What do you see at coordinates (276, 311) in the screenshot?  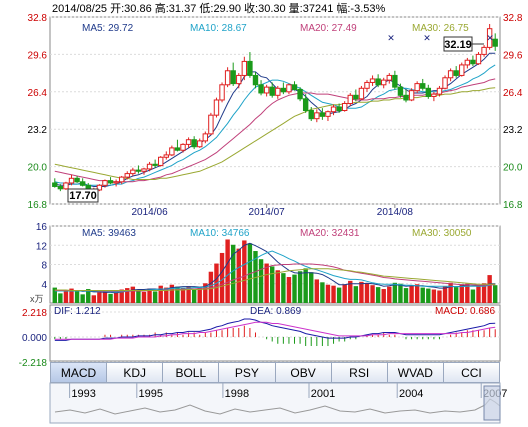 I see `macd-dea-label: DEA: 0.869` at bounding box center [276, 311].